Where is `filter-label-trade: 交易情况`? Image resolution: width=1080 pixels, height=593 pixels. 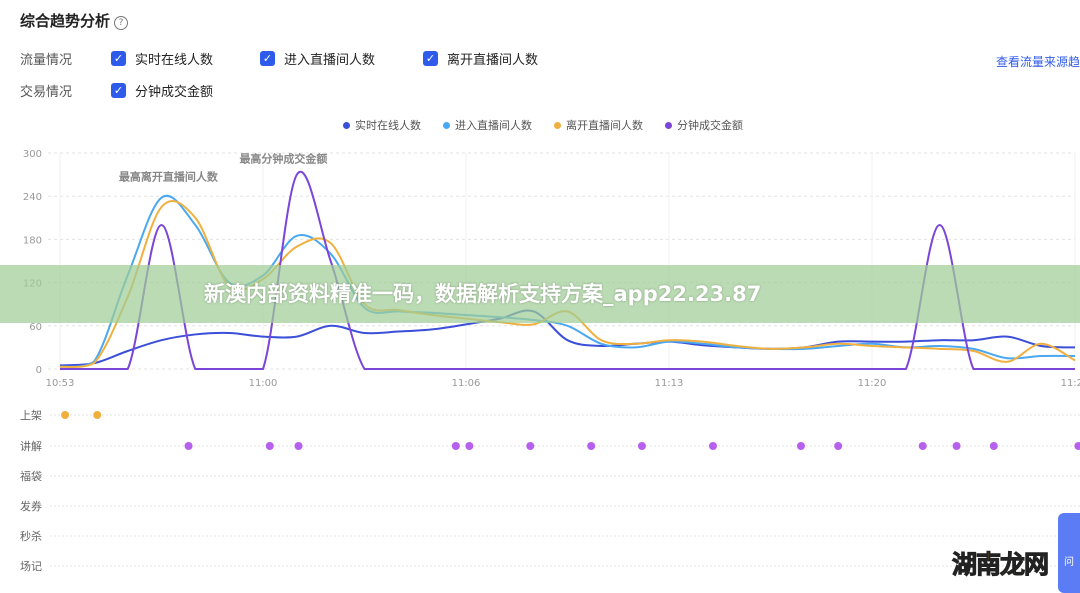
filter-label-trade: 交易情况 is located at coordinates (46, 92).